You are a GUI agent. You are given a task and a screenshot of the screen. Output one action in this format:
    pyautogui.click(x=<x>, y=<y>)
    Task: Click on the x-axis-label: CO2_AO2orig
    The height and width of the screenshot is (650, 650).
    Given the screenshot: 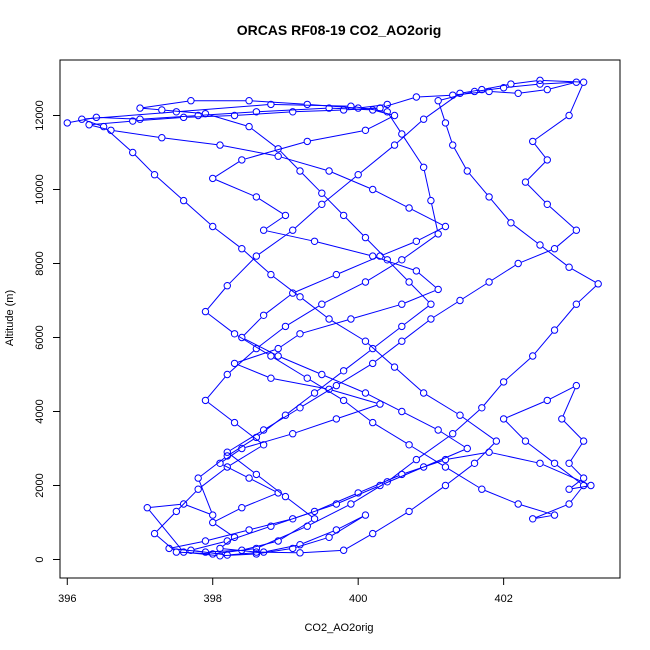 What is the action you would take?
    pyautogui.click(x=338, y=628)
    